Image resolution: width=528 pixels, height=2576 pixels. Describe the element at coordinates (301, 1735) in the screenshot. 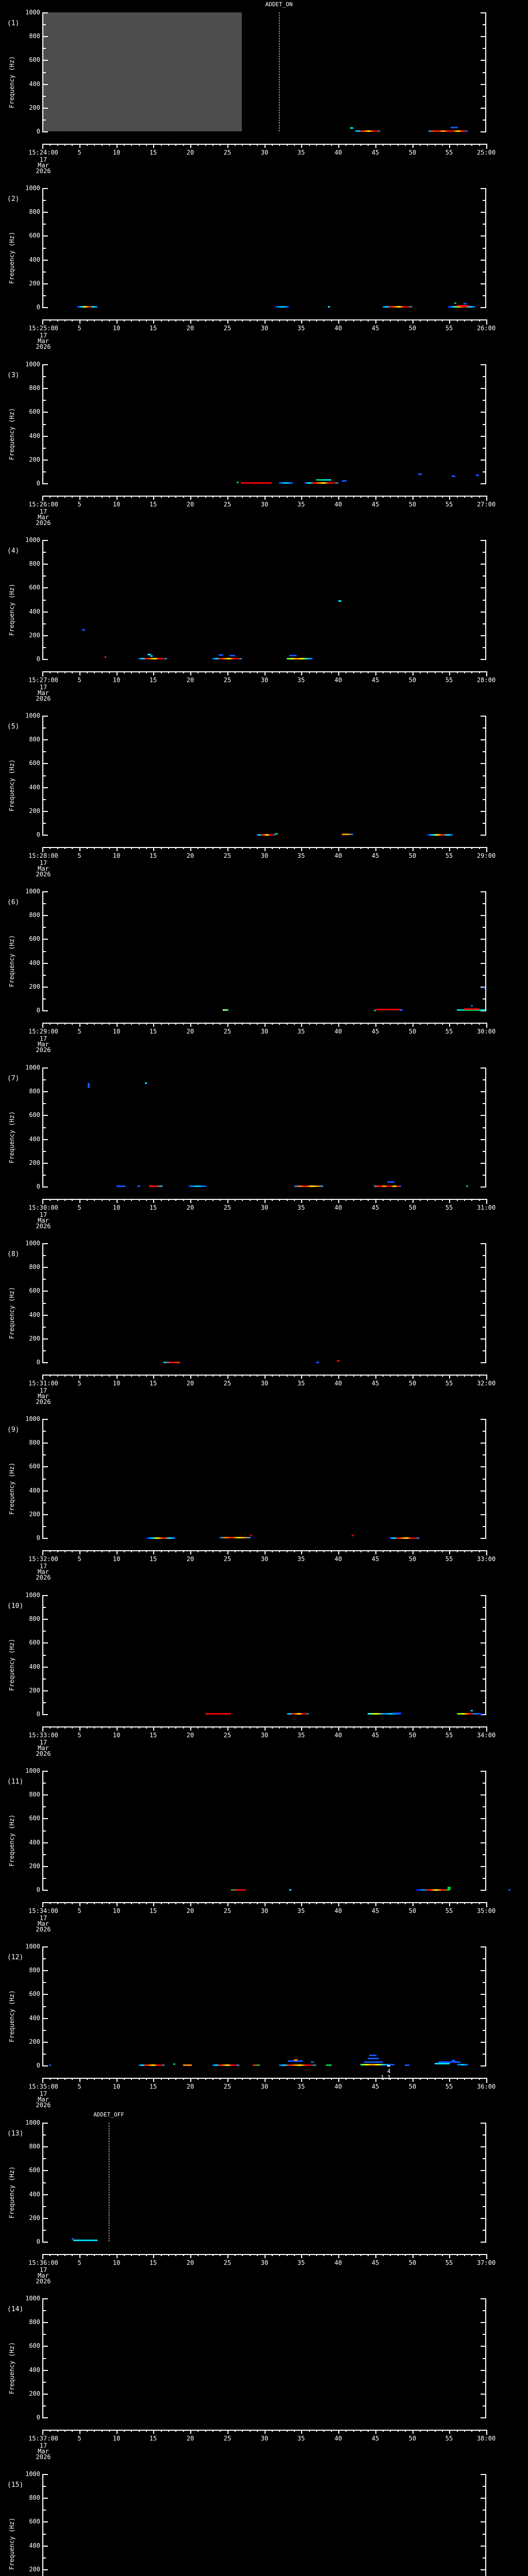

I see `x-tick-label: 35` at that location.